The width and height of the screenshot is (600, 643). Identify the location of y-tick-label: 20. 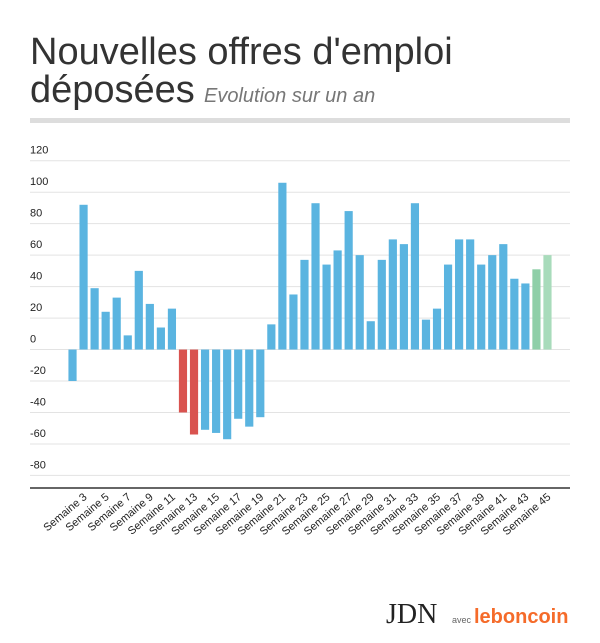
(36, 308).